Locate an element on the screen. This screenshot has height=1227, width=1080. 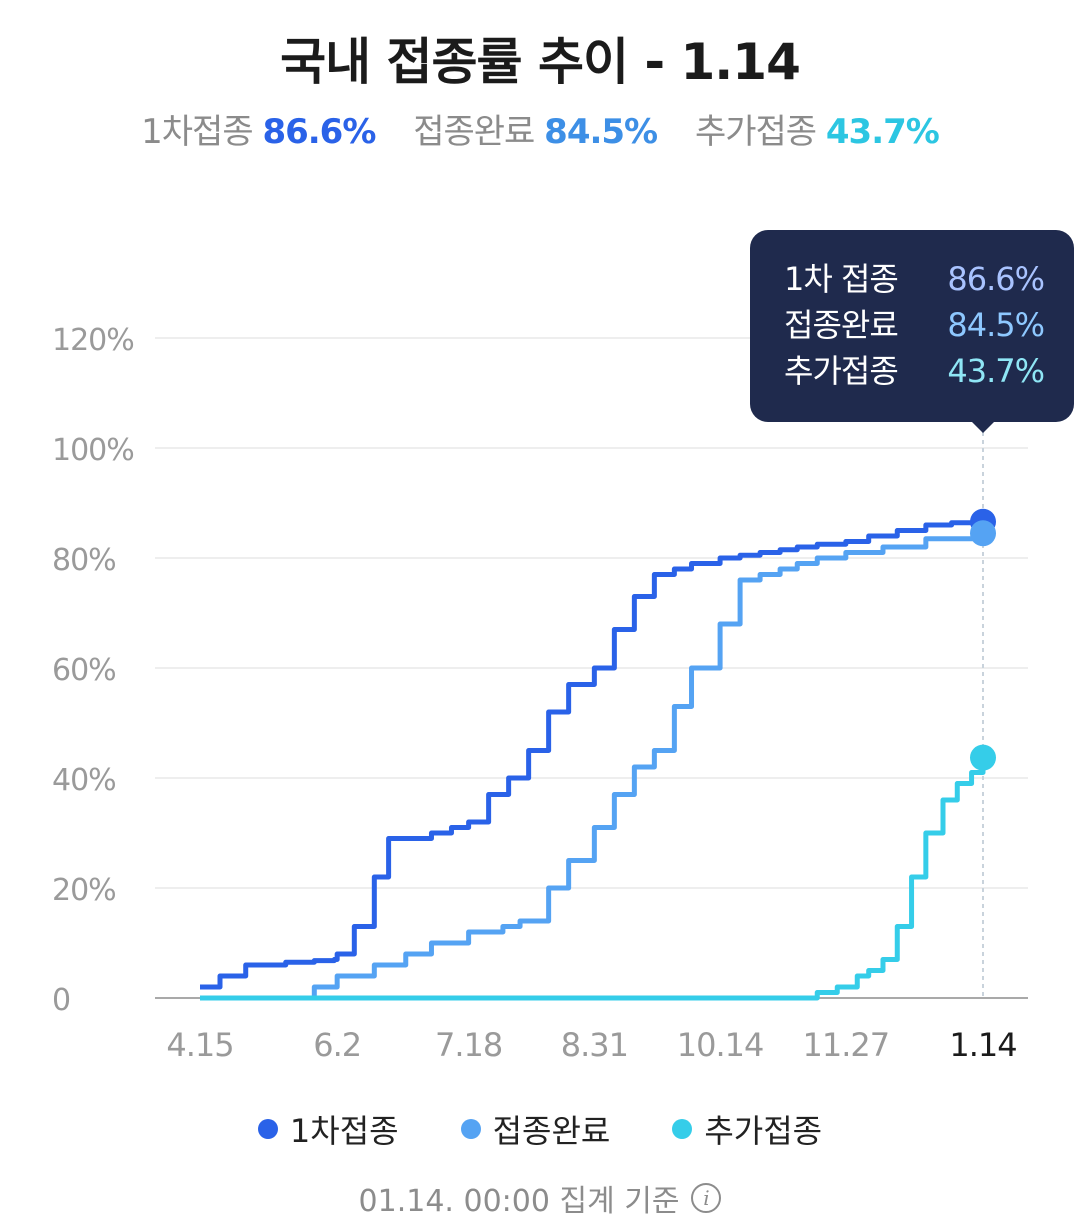
x-tick-label: 8.31 is located at coordinates (594, 1045).